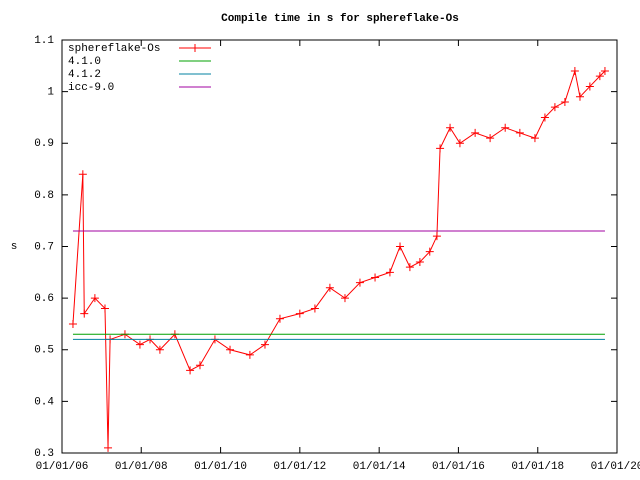 Image resolution: width=640 pixels, height=480 pixels. What do you see at coordinates (91, 88) in the screenshot?
I see `legend-label: icc-9.0` at bounding box center [91, 88].